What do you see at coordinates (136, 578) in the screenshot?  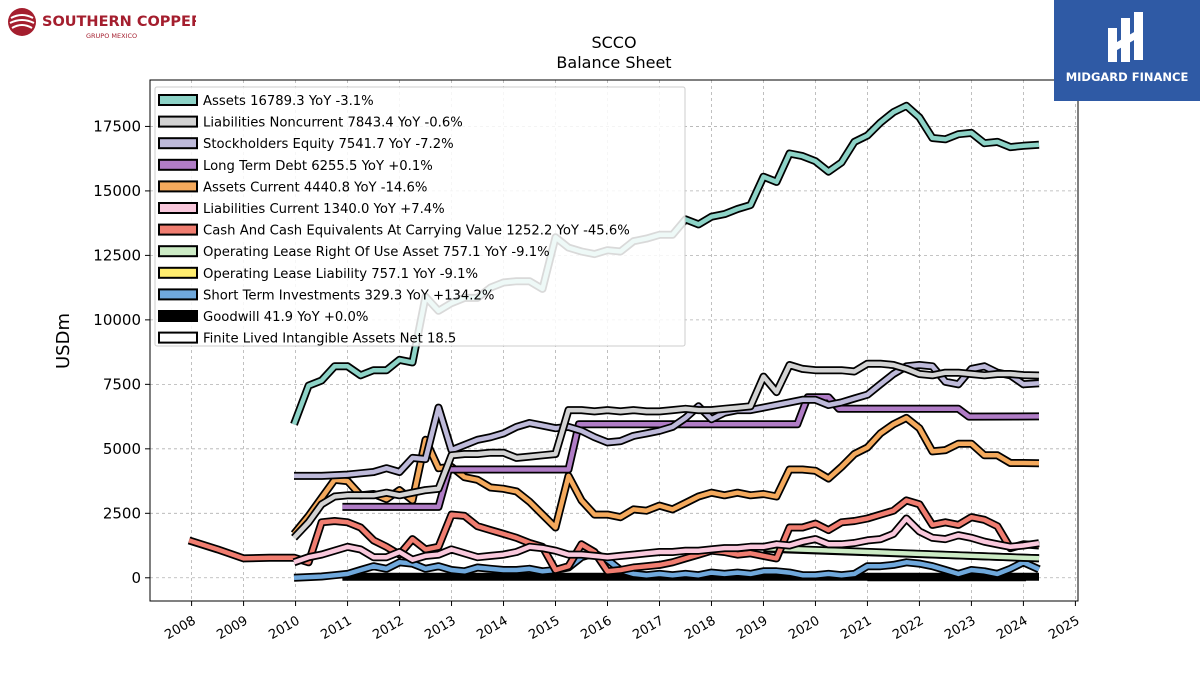 I see `y-tick-label: 0` at bounding box center [136, 578].